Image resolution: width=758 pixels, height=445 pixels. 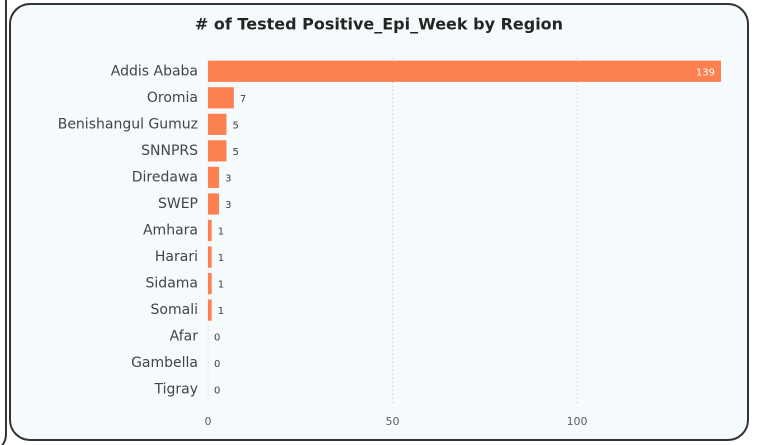 What do you see at coordinates (154, 71) in the screenshot?
I see `y-tick-label: Addis Ababa` at bounding box center [154, 71].